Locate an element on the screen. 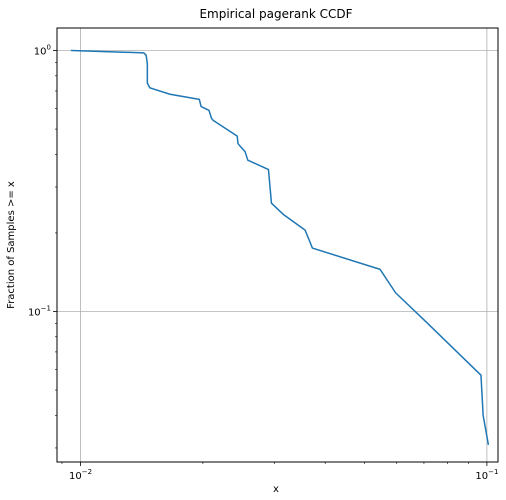 The width and height of the screenshot is (506, 500). x-tick-label: 10⁻¹ is located at coordinates (486, 475).